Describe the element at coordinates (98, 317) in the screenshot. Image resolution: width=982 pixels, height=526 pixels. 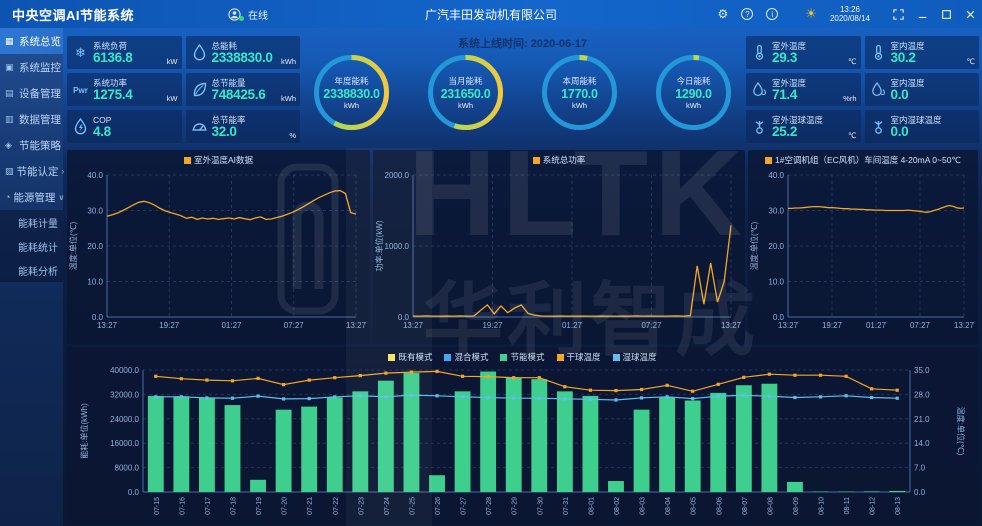
I see `svg-text: 0.0` at that location.